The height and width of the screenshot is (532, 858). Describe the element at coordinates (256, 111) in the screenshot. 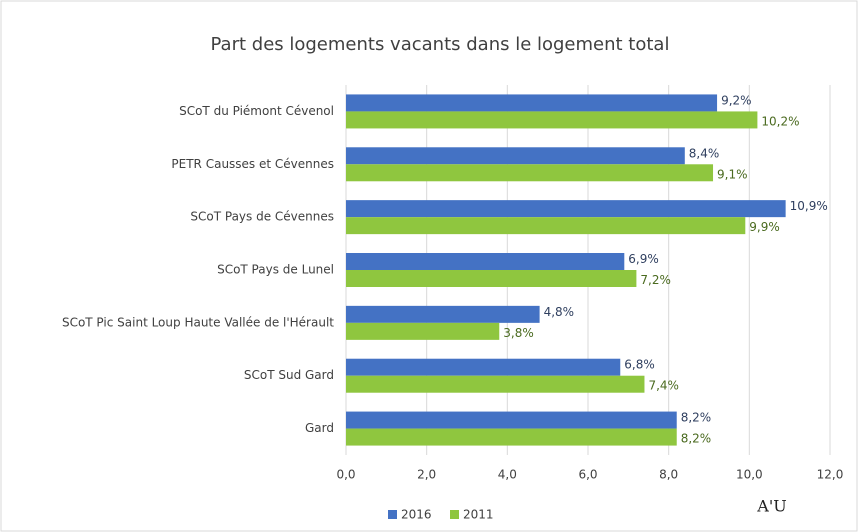

I see `y-tick-label: SCoT du Piémont Cévenol` at that location.